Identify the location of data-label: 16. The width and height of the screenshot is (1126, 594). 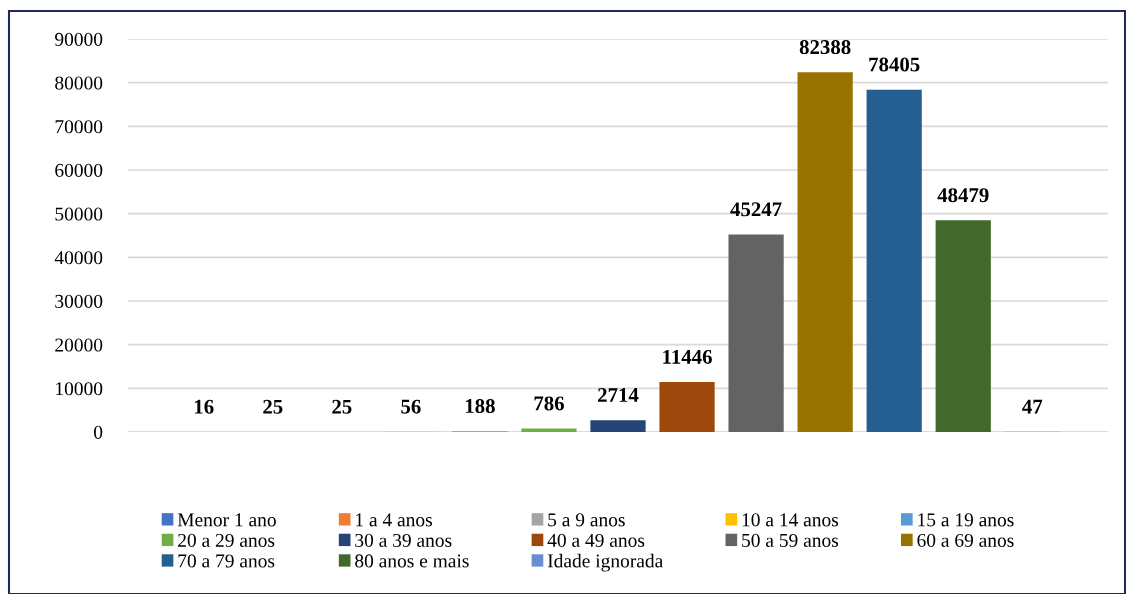
(204, 406).